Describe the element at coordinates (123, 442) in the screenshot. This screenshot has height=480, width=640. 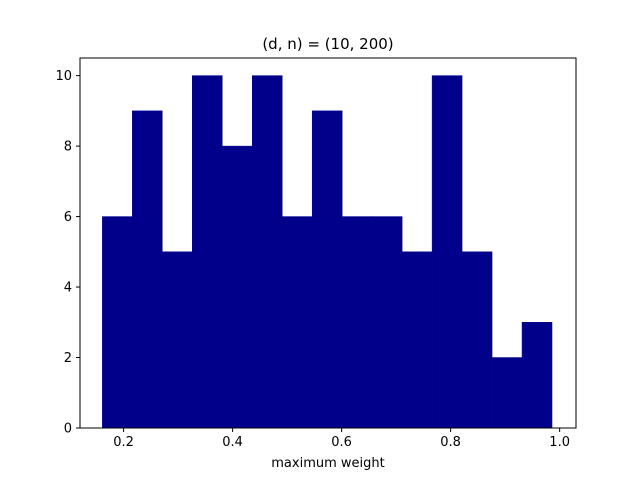
I see `x-tick-label: 0.2` at that location.